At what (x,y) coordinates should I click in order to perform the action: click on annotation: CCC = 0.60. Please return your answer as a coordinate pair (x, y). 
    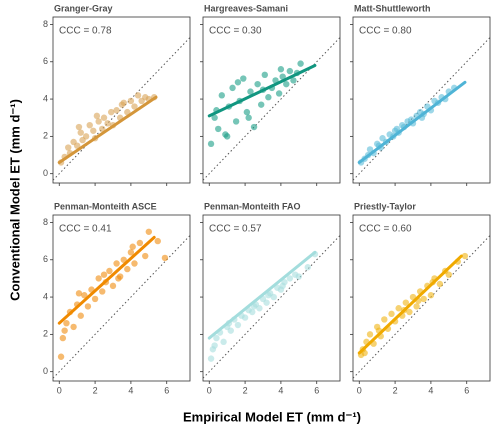
    Looking at the image, I should click on (385, 229).